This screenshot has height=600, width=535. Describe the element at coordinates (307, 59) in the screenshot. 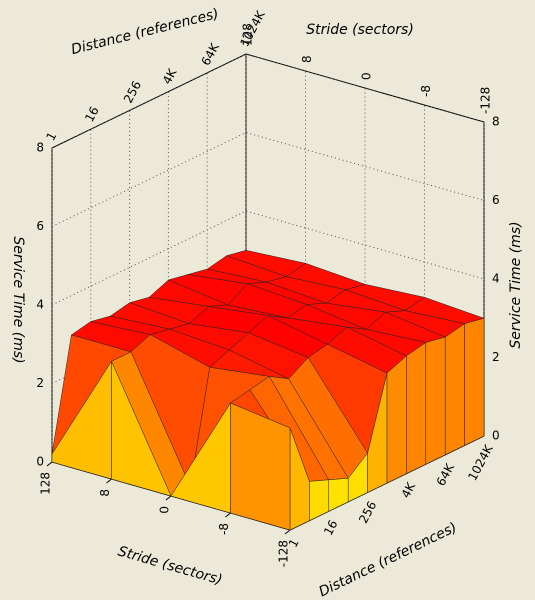

I see `x-tick-label-top: 8` at that location.